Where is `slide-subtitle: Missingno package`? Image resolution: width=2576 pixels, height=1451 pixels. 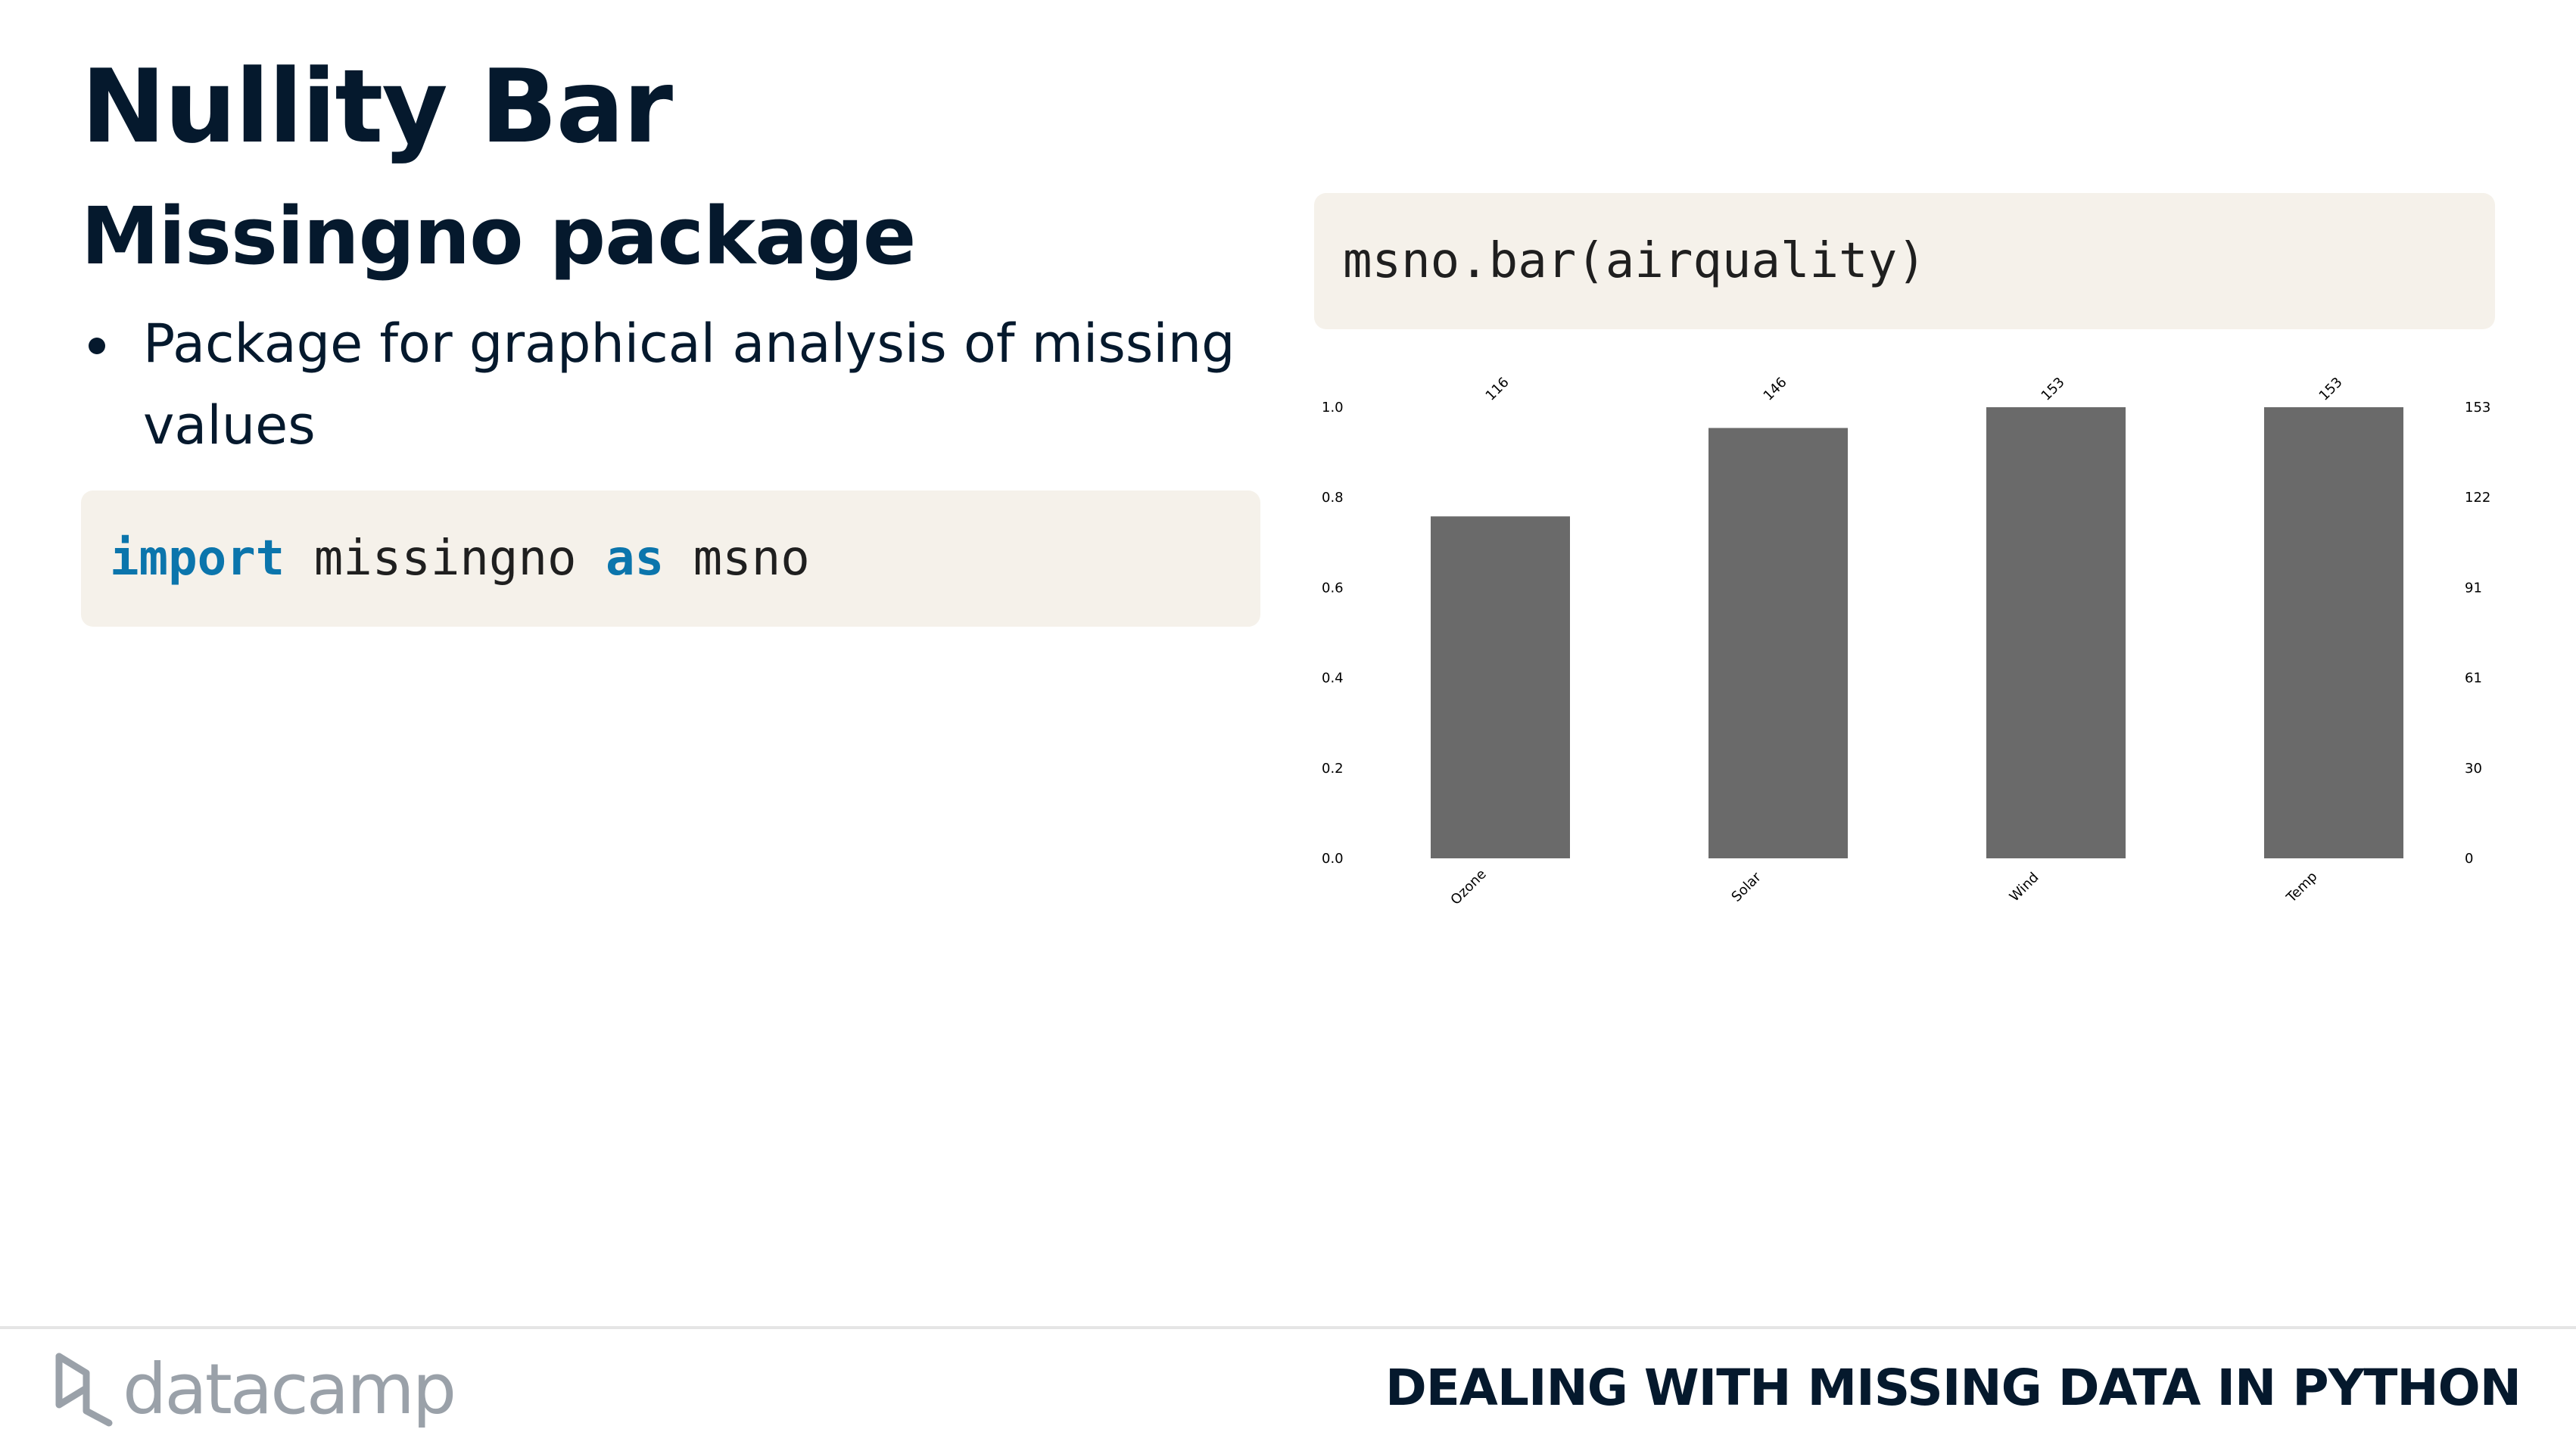 slide-subtitle: Missingno package is located at coordinates (498, 236).